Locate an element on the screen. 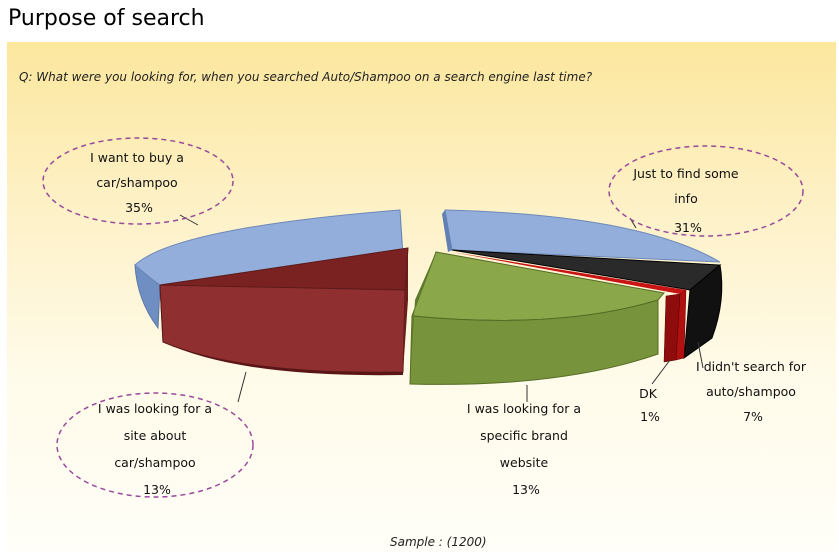  callout-ellipse-info is located at coordinates (706, 191).